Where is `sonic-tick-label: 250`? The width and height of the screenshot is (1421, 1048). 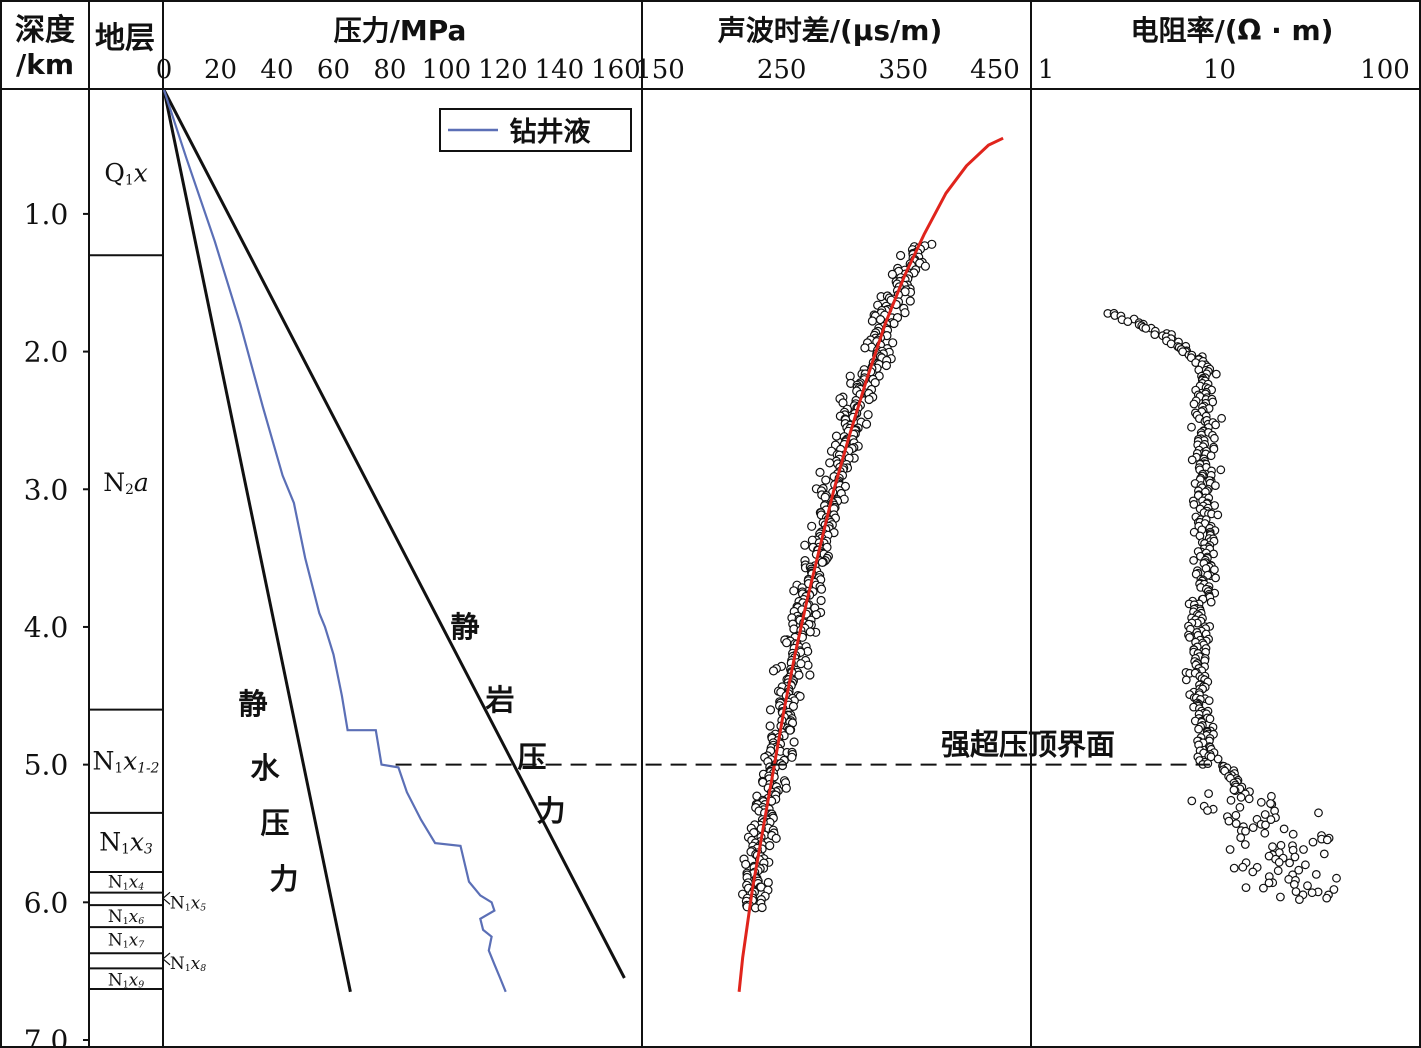
sonic-tick-label: 250 is located at coordinates (782, 70).